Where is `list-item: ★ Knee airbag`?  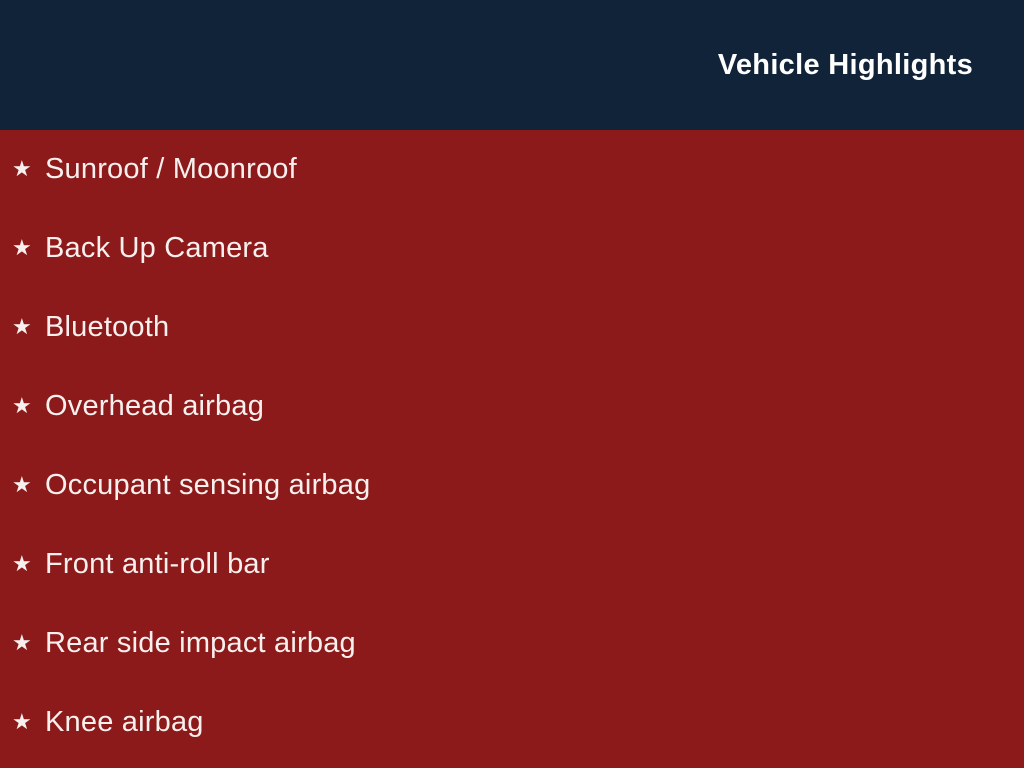
list-item: ★ Knee airbag is located at coordinates (512, 722).